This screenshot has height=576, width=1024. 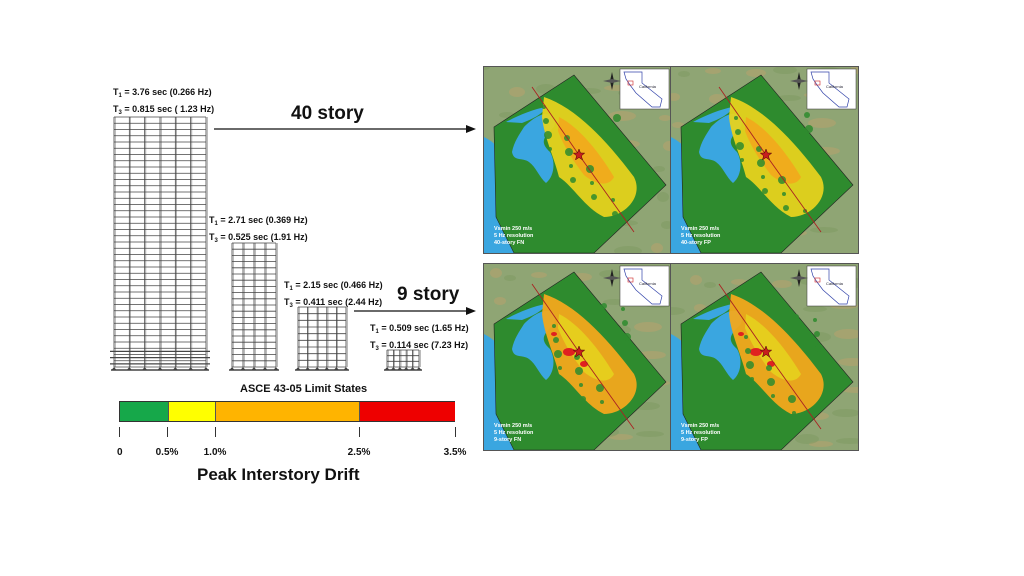 What do you see at coordinates (403, 360) in the screenshot?
I see `building-3-story-frame` at bounding box center [403, 360].